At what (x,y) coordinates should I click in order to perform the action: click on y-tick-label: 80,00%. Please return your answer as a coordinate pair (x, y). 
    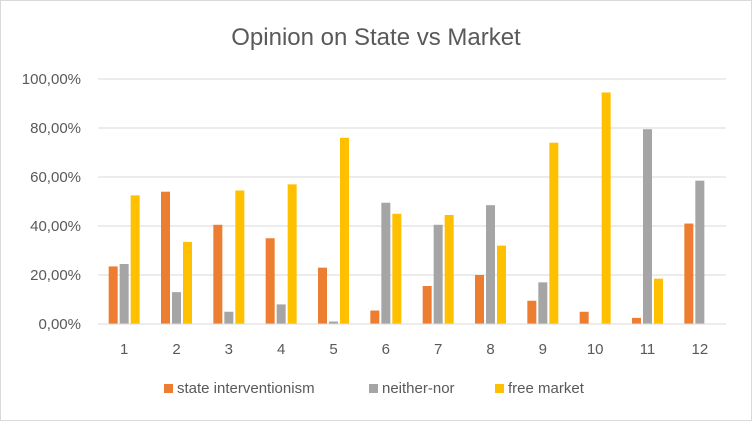
    Looking at the image, I should click on (55, 128).